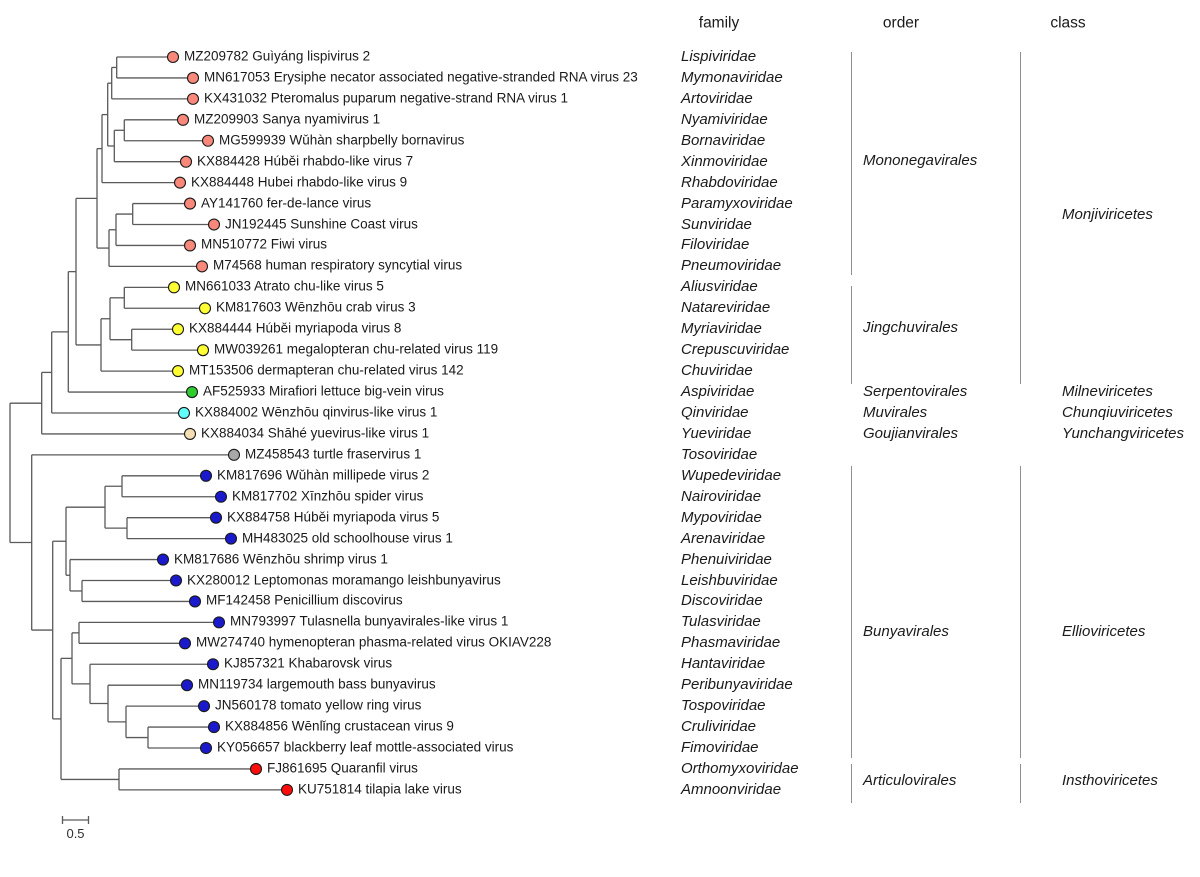 This screenshot has width=1200, height=877. What do you see at coordinates (1104, 631) in the screenshot?
I see `class-label: Ellioviricetes` at bounding box center [1104, 631].